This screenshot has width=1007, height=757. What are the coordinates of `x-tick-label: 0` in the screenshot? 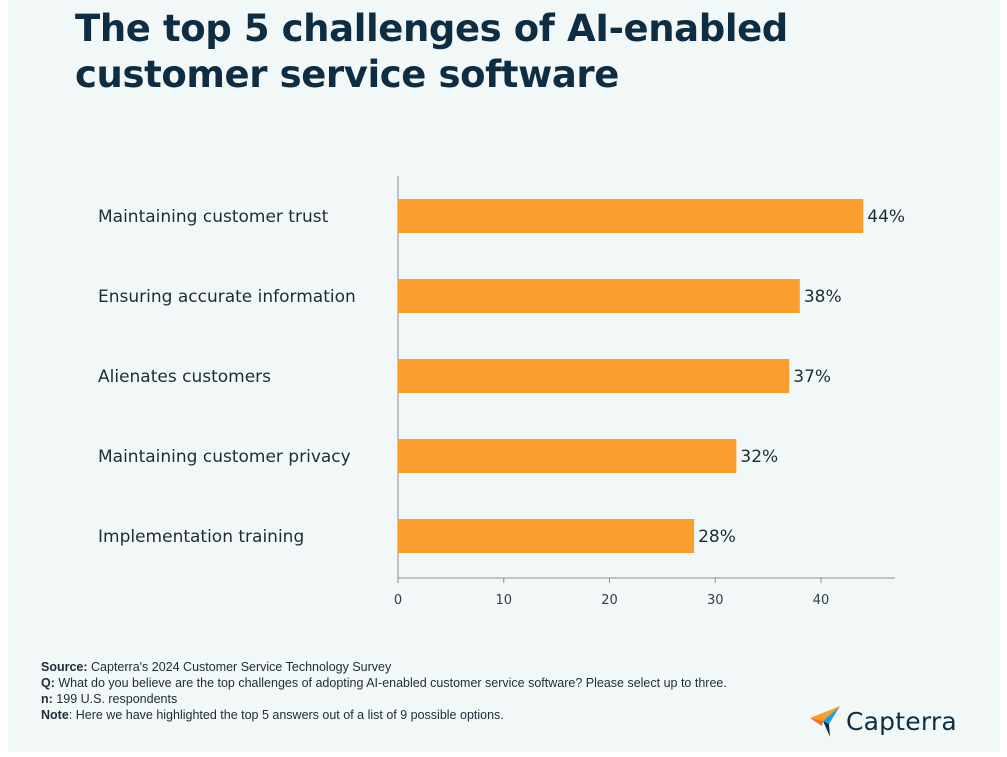 It's located at (398, 600).